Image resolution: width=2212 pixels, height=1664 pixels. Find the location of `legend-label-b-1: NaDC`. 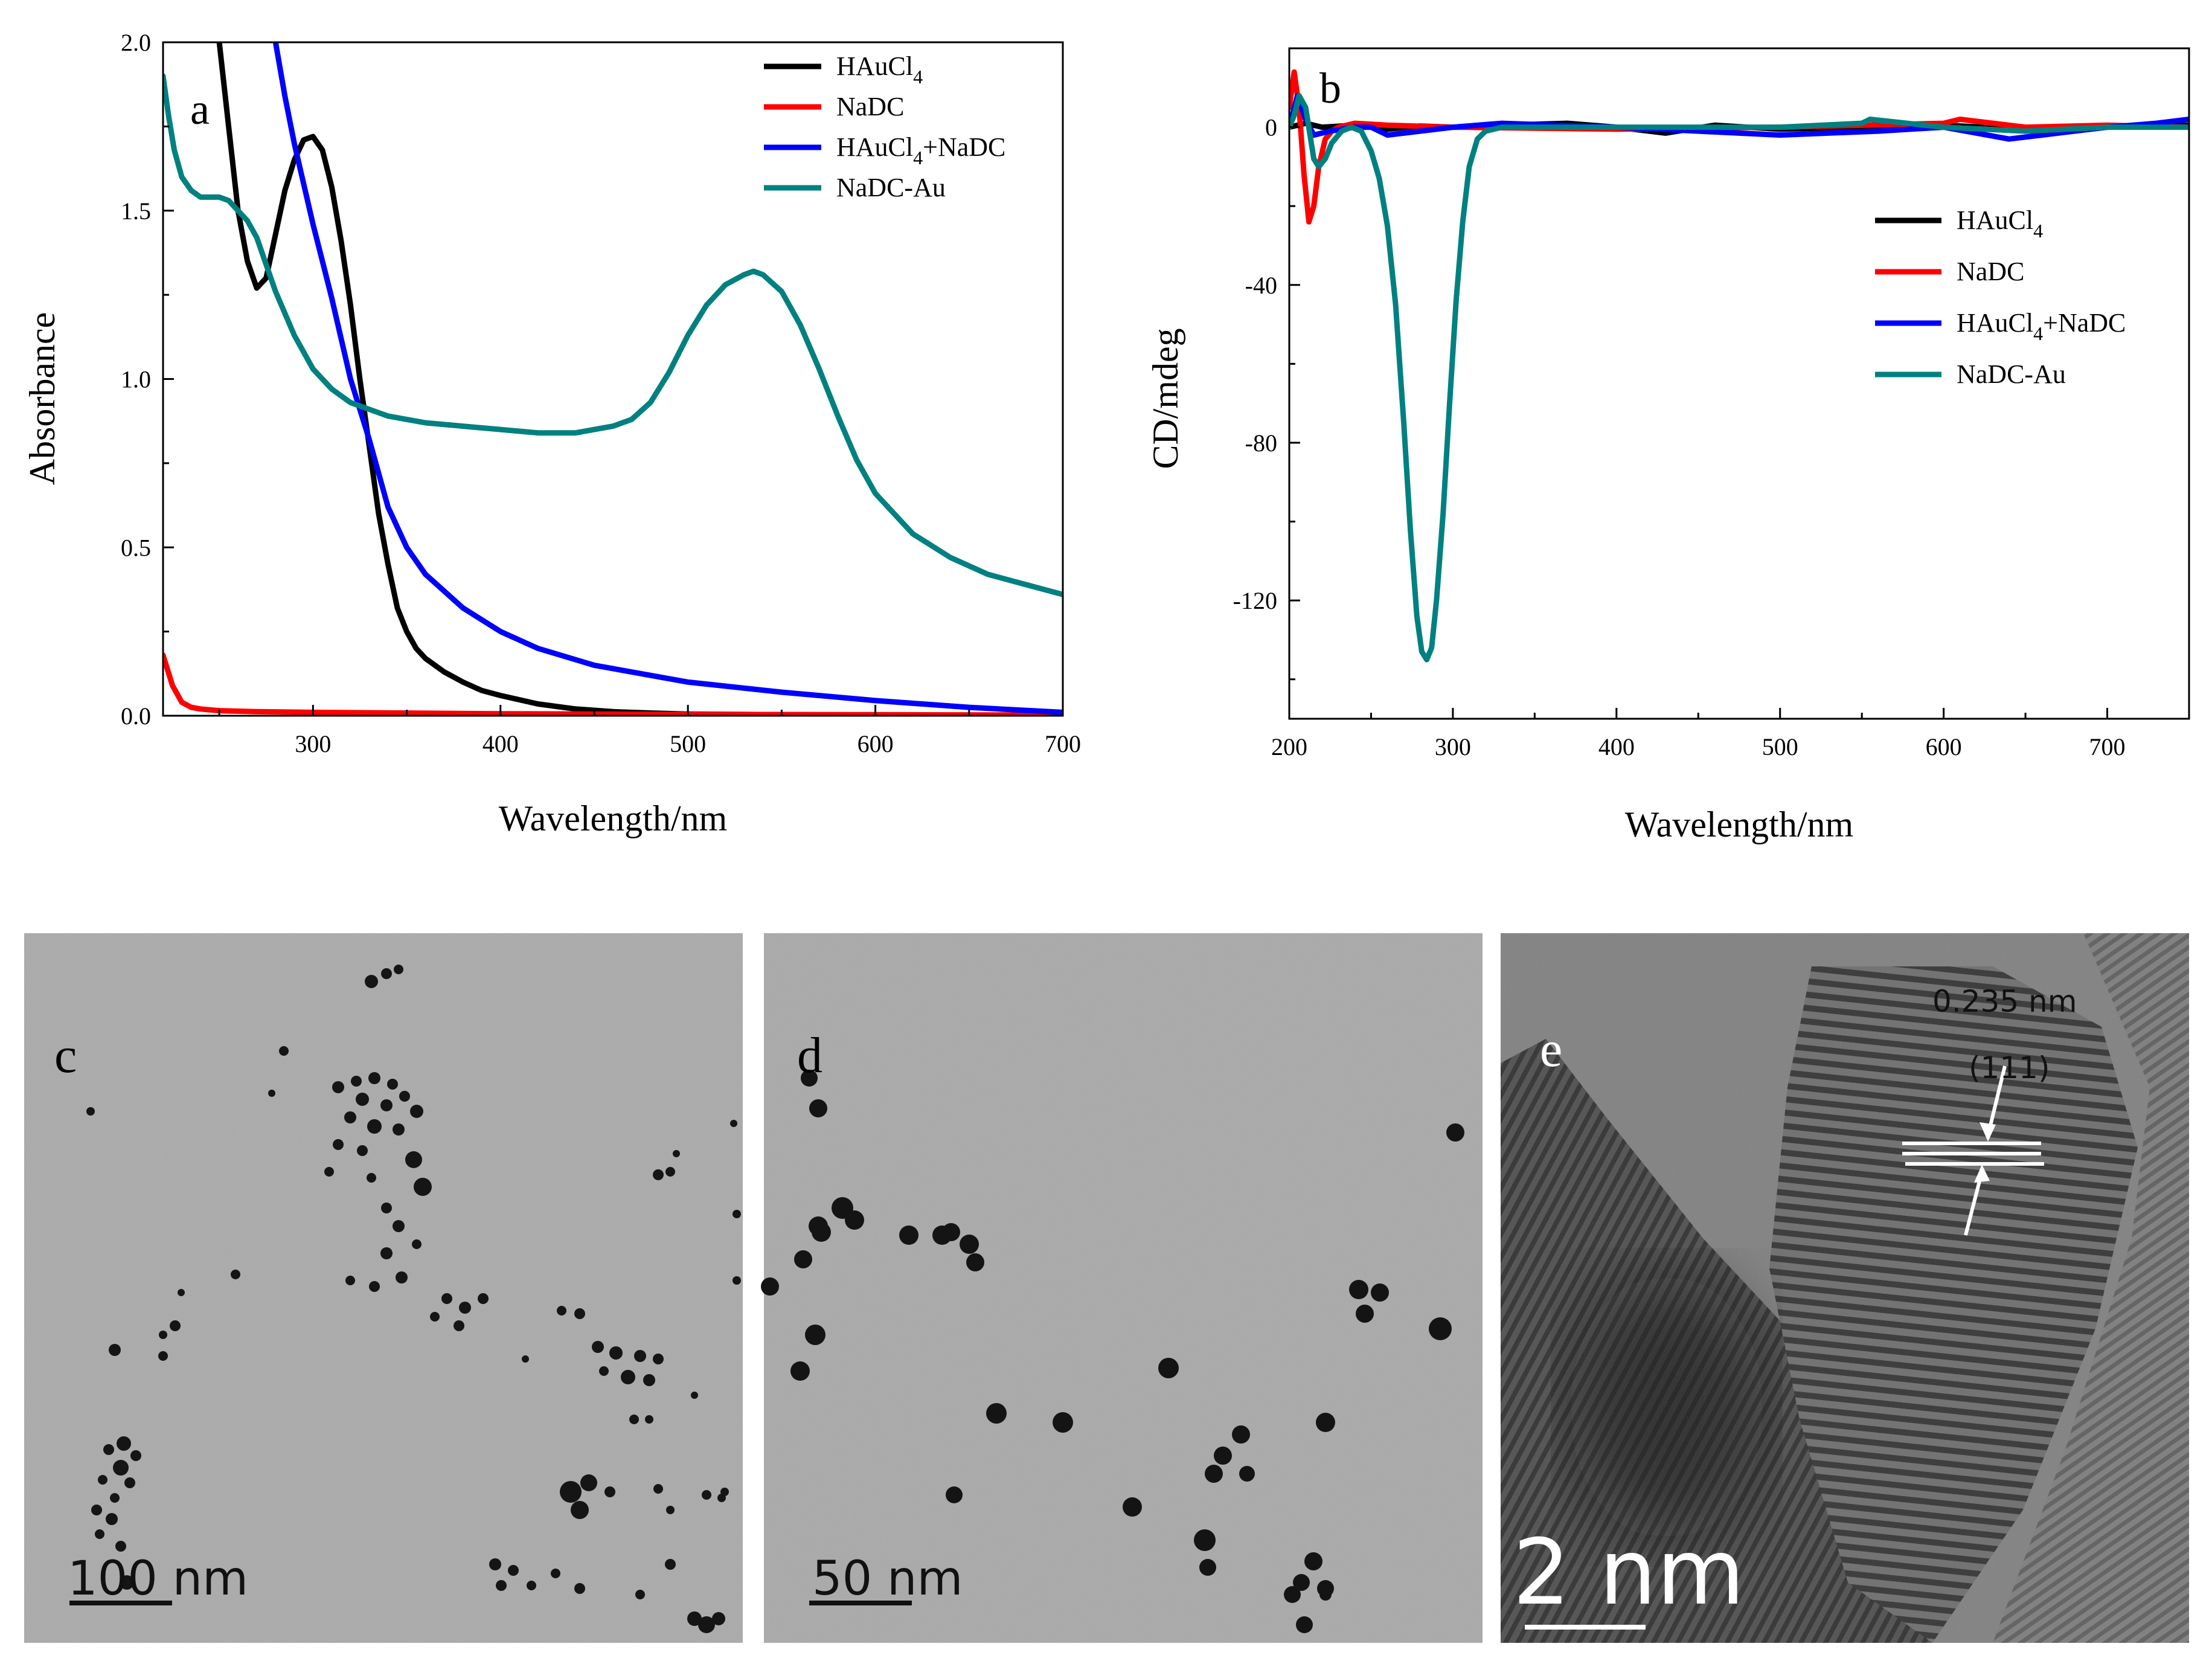

legend-label-b-1: NaDC is located at coordinates (1991, 272).